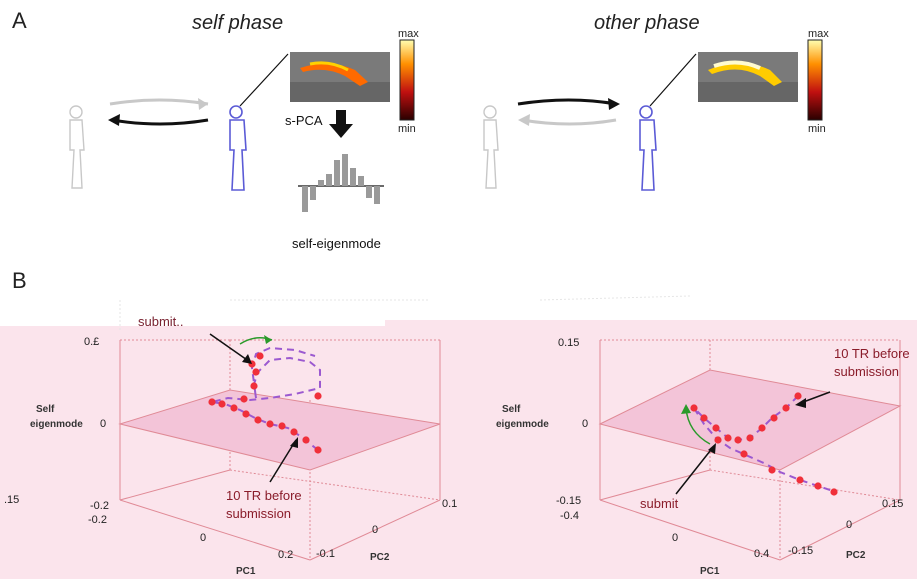 This screenshot has width=917, height=579. What do you see at coordinates (246, 571) in the screenshot?
I see `left-pc1-label: PC1` at bounding box center [246, 571].